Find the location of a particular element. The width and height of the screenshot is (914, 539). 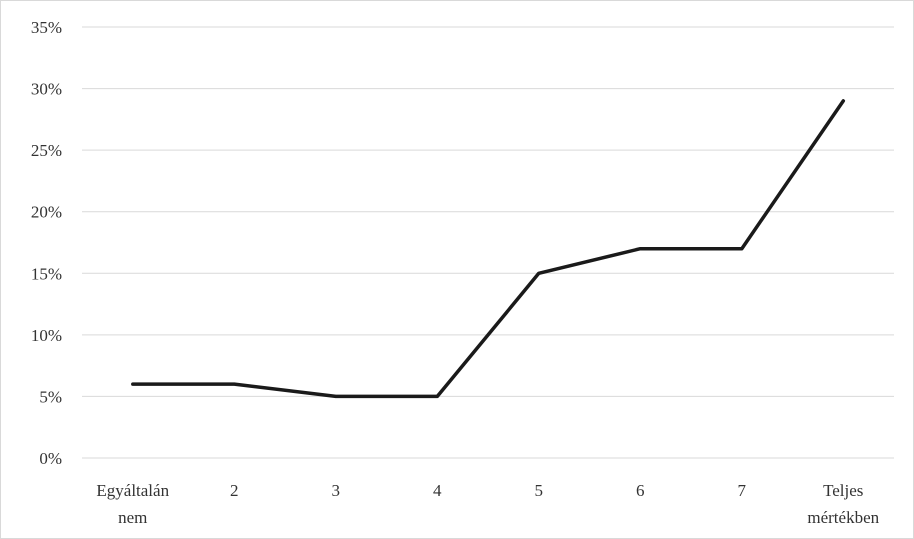

x-tick-label: 3 is located at coordinates (336, 490).